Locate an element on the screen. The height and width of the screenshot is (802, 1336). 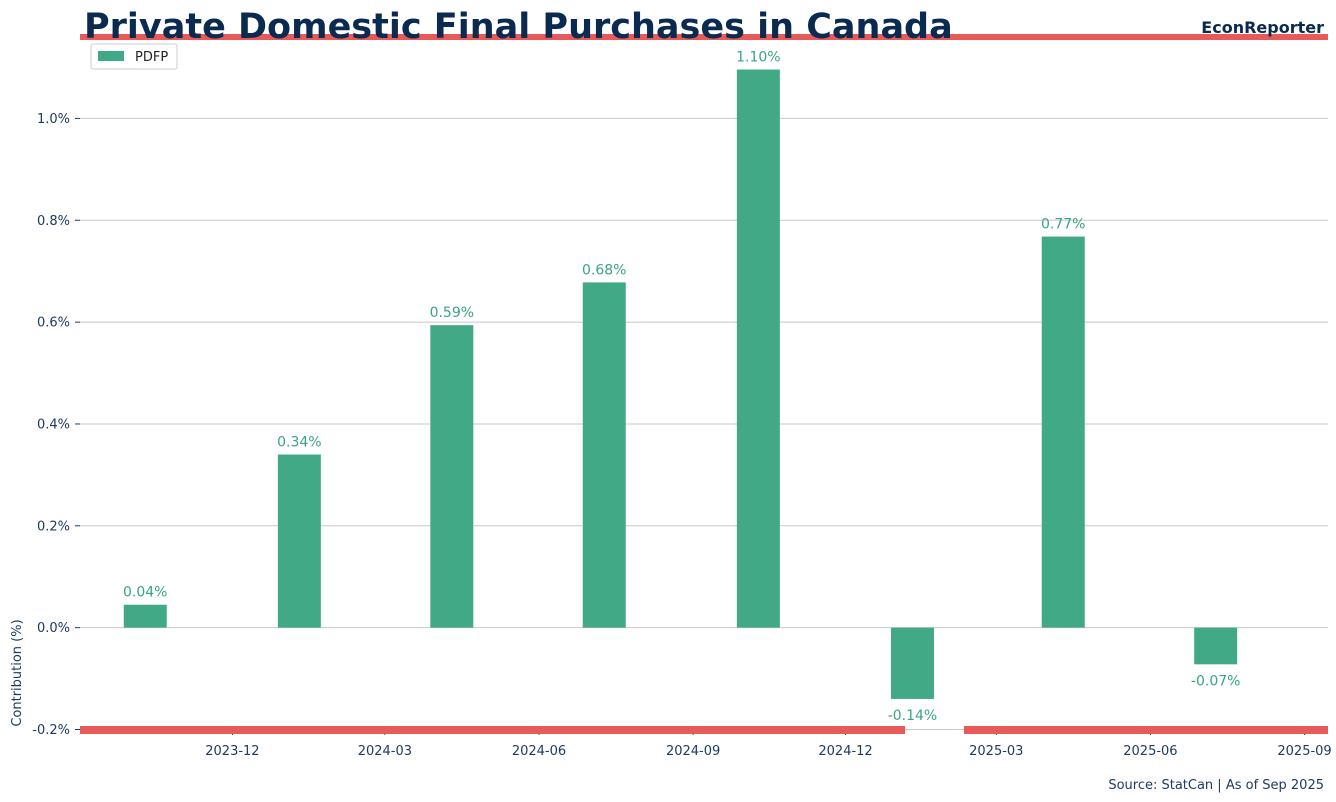
y-tick-label: 0.0% is located at coordinates (53, 628).